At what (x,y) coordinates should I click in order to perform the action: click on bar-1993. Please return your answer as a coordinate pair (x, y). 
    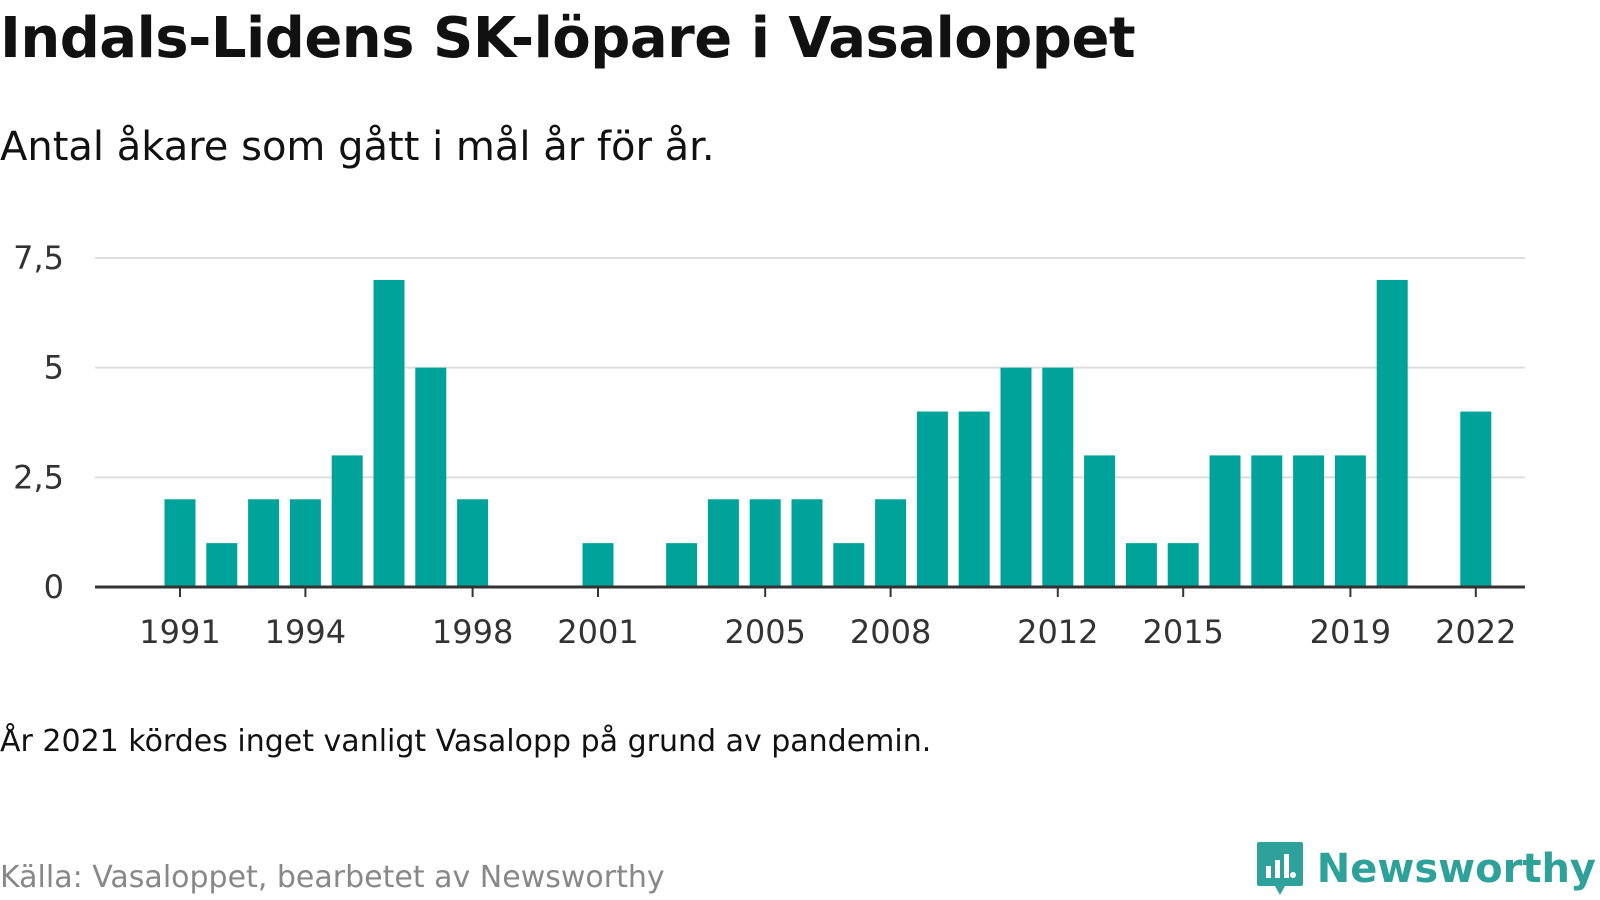
    Looking at the image, I should click on (264, 543).